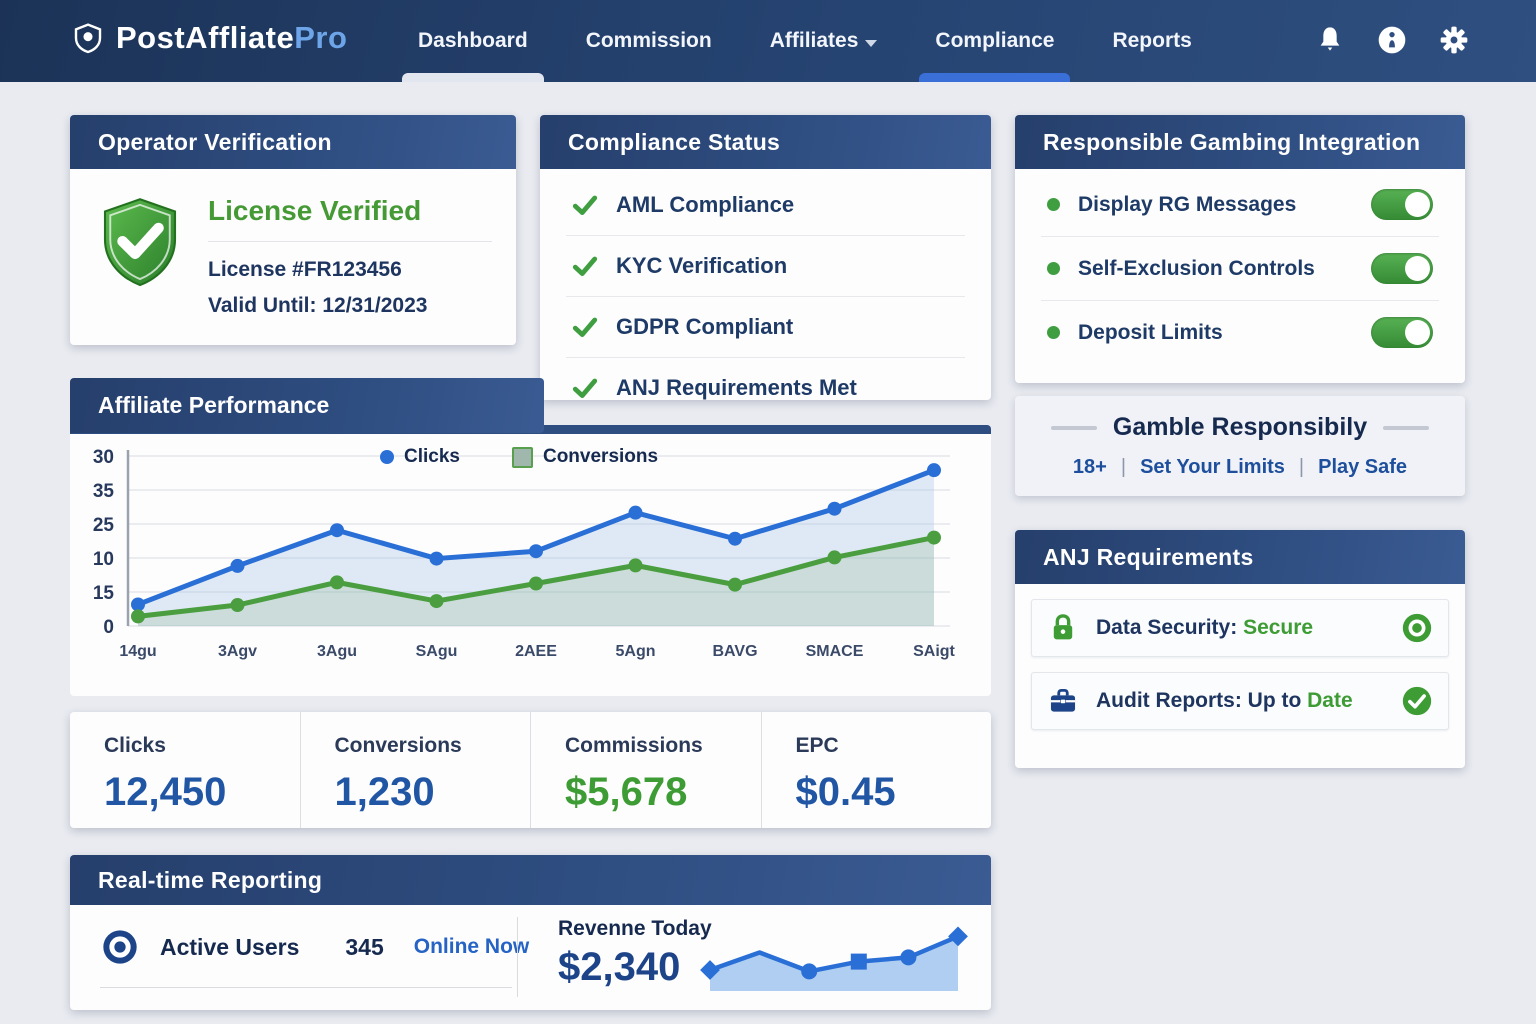 Image resolution: width=1536 pixels, height=1024 pixels. I want to click on anj-requirement-row: Audit Reports: Up to Date, so click(1240, 701).